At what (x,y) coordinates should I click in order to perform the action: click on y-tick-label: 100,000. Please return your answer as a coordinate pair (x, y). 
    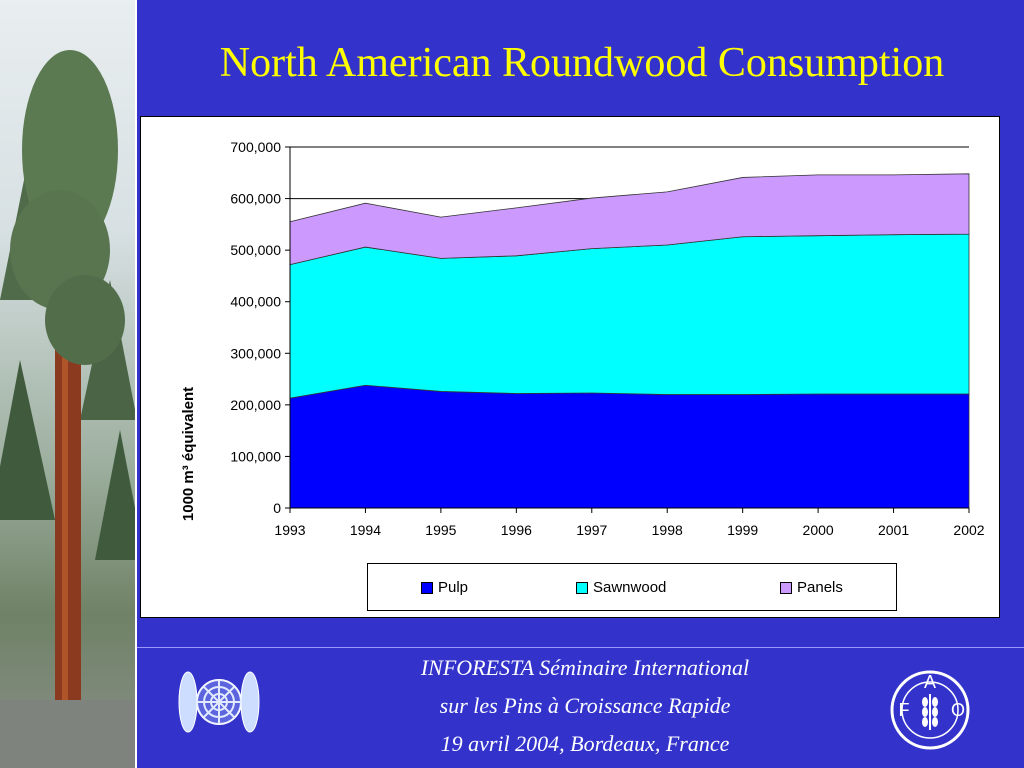
    Looking at the image, I should click on (255, 456).